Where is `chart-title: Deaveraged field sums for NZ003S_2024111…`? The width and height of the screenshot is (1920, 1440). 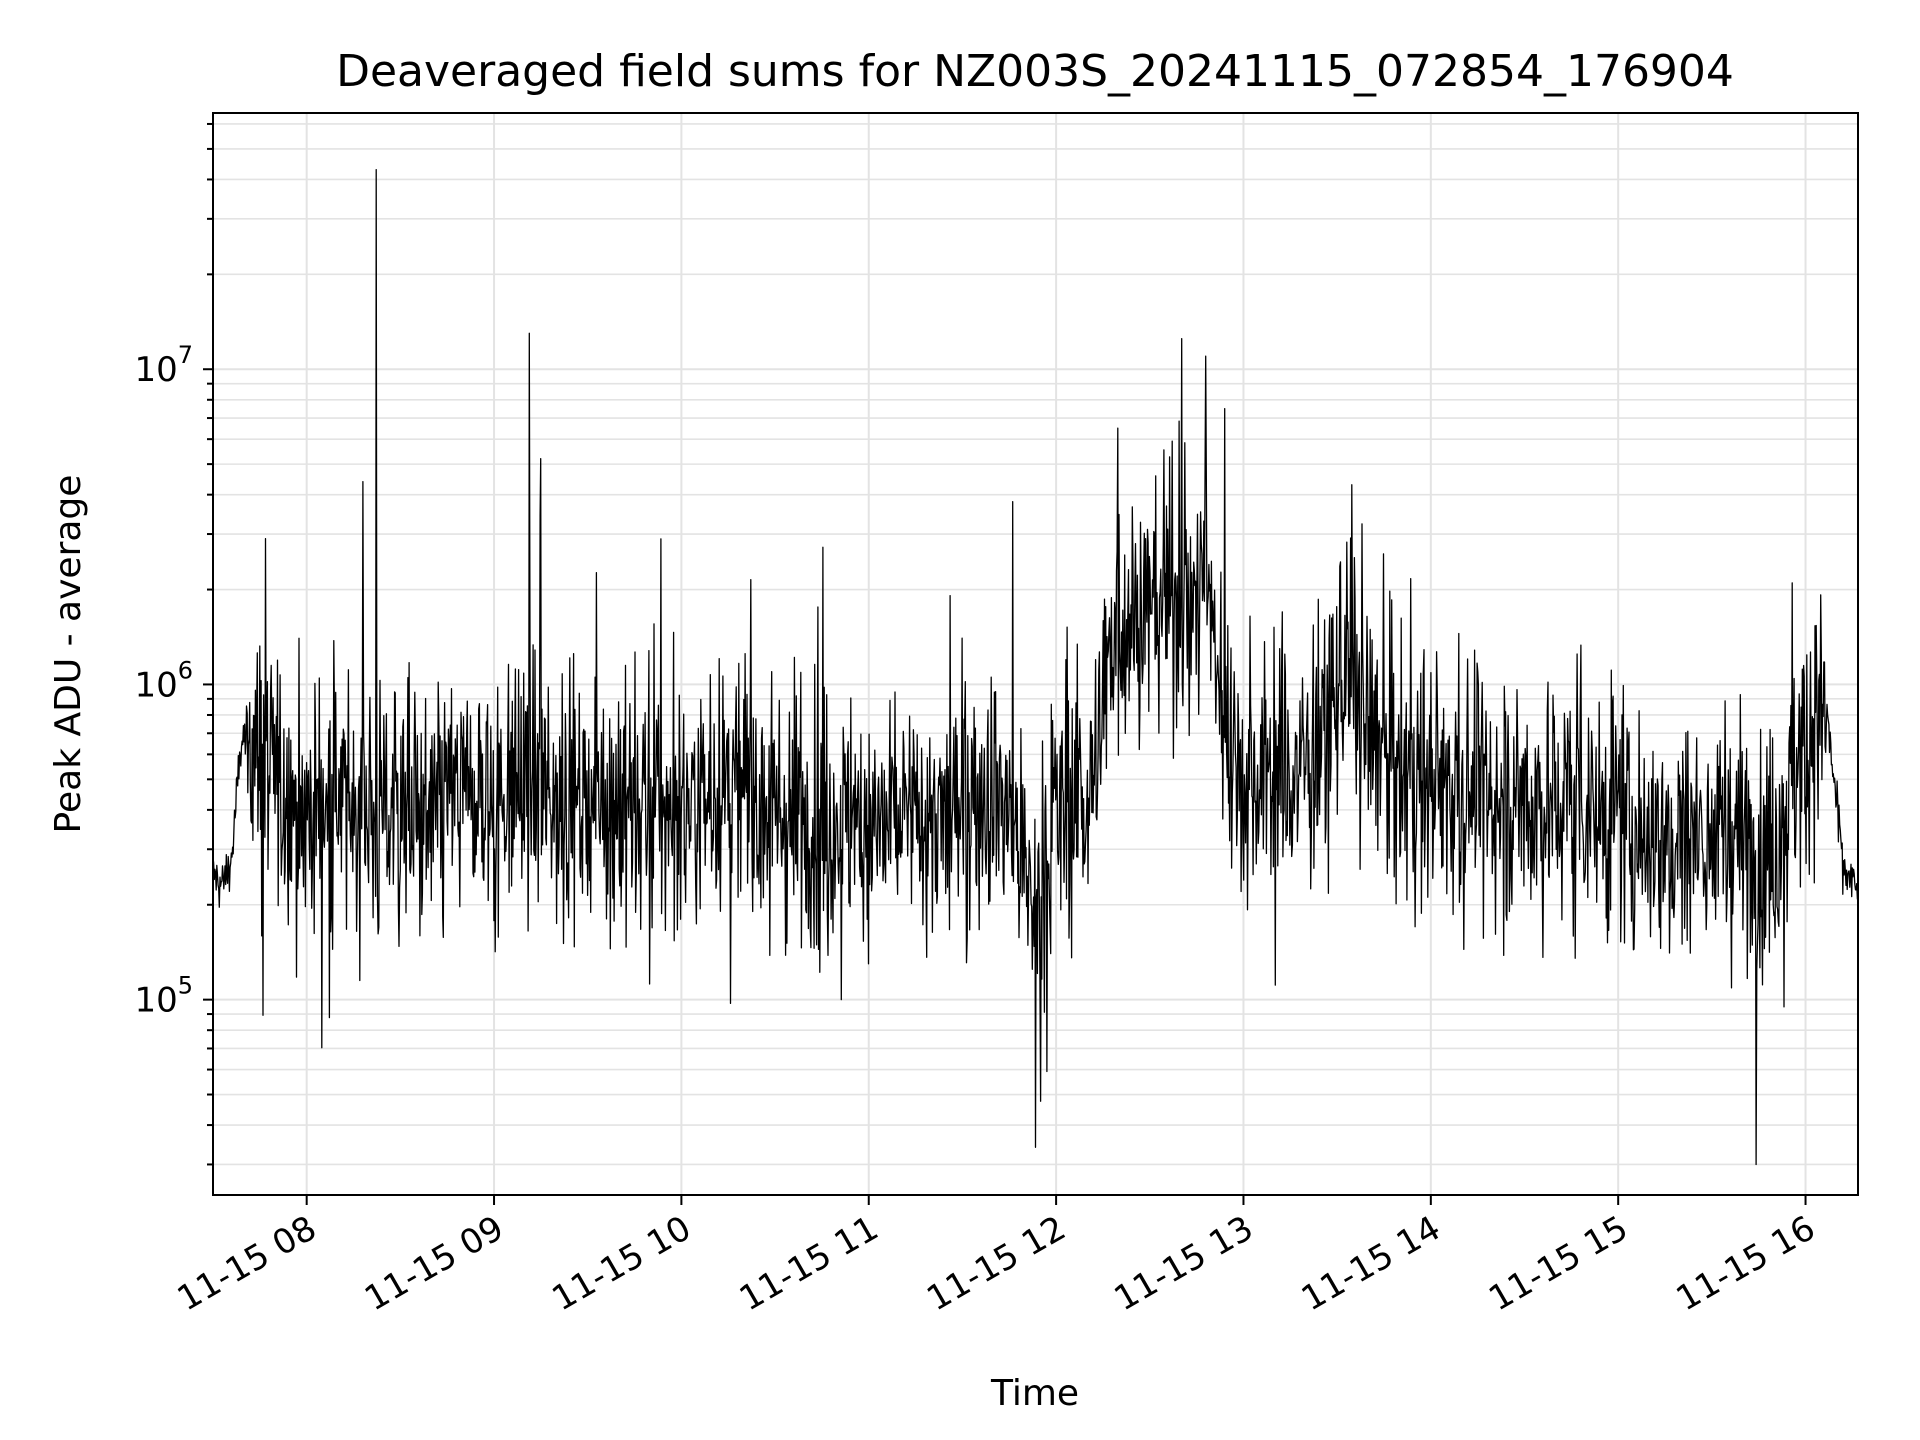
chart-title: Deaveraged field sums for NZ003S_2024111… is located at coordinates (1035, 71).